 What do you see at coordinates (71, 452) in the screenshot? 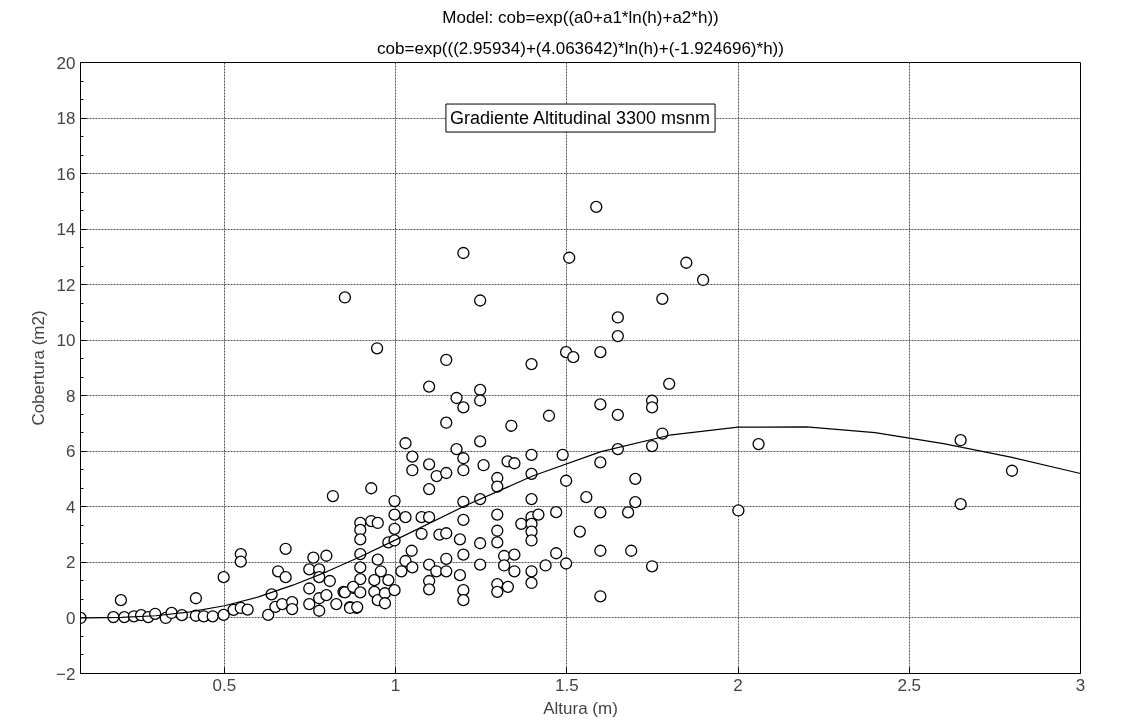
I see `y-tick-label: 6` at bounding box center [71, 452].